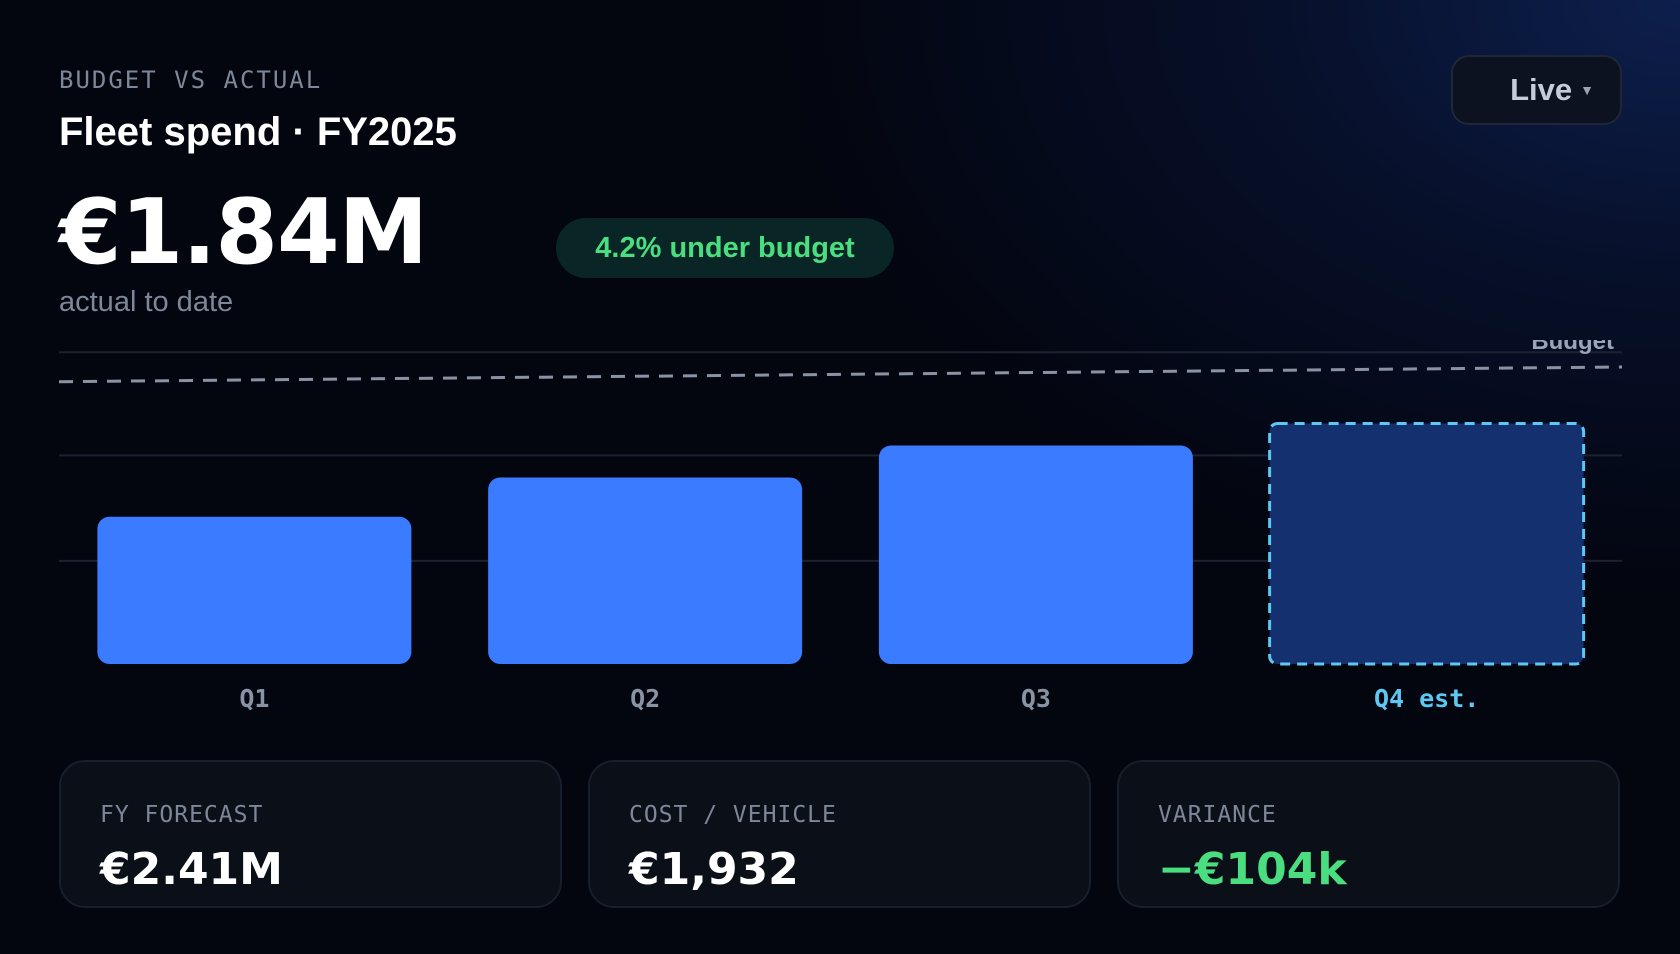 The image size is (1680, 954). Describe the element at coordinates (310, 834) in the screenshot. I see `fy-forecast-card: FY FORECAST €2.41M` at that location.